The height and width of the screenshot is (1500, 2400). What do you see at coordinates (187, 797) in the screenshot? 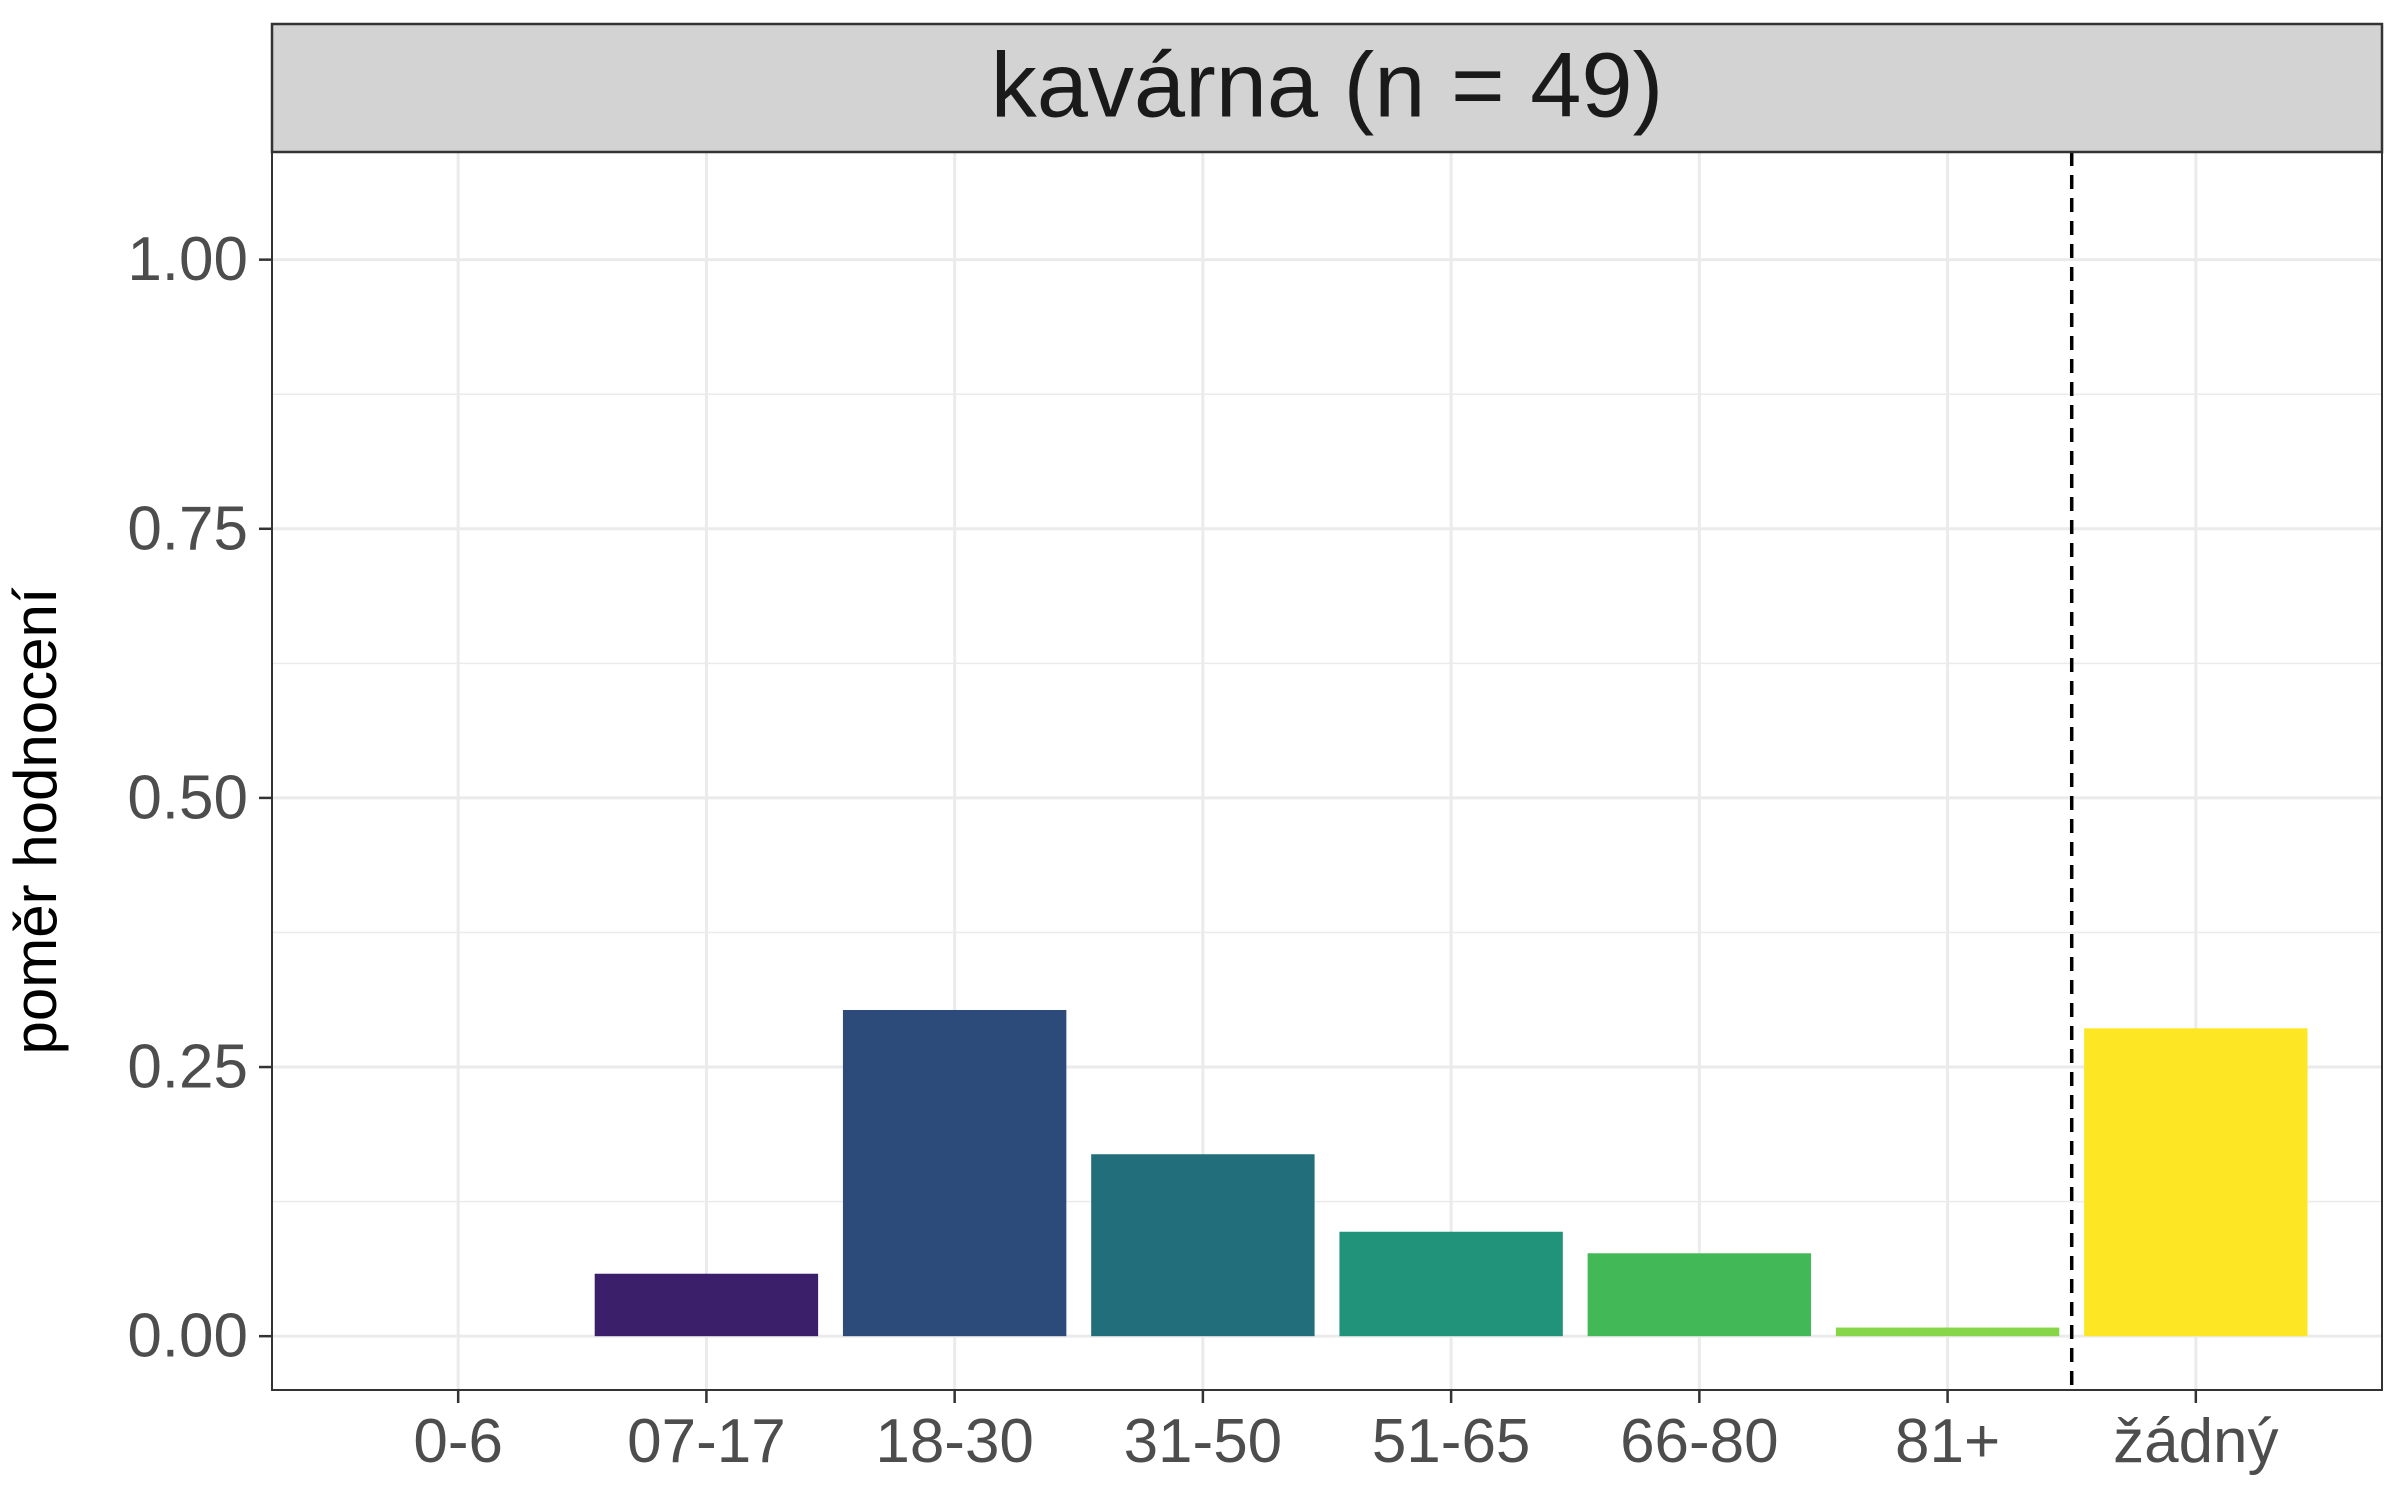
I see `y-tick-label: 0.50` at bounding box center [187, 797].